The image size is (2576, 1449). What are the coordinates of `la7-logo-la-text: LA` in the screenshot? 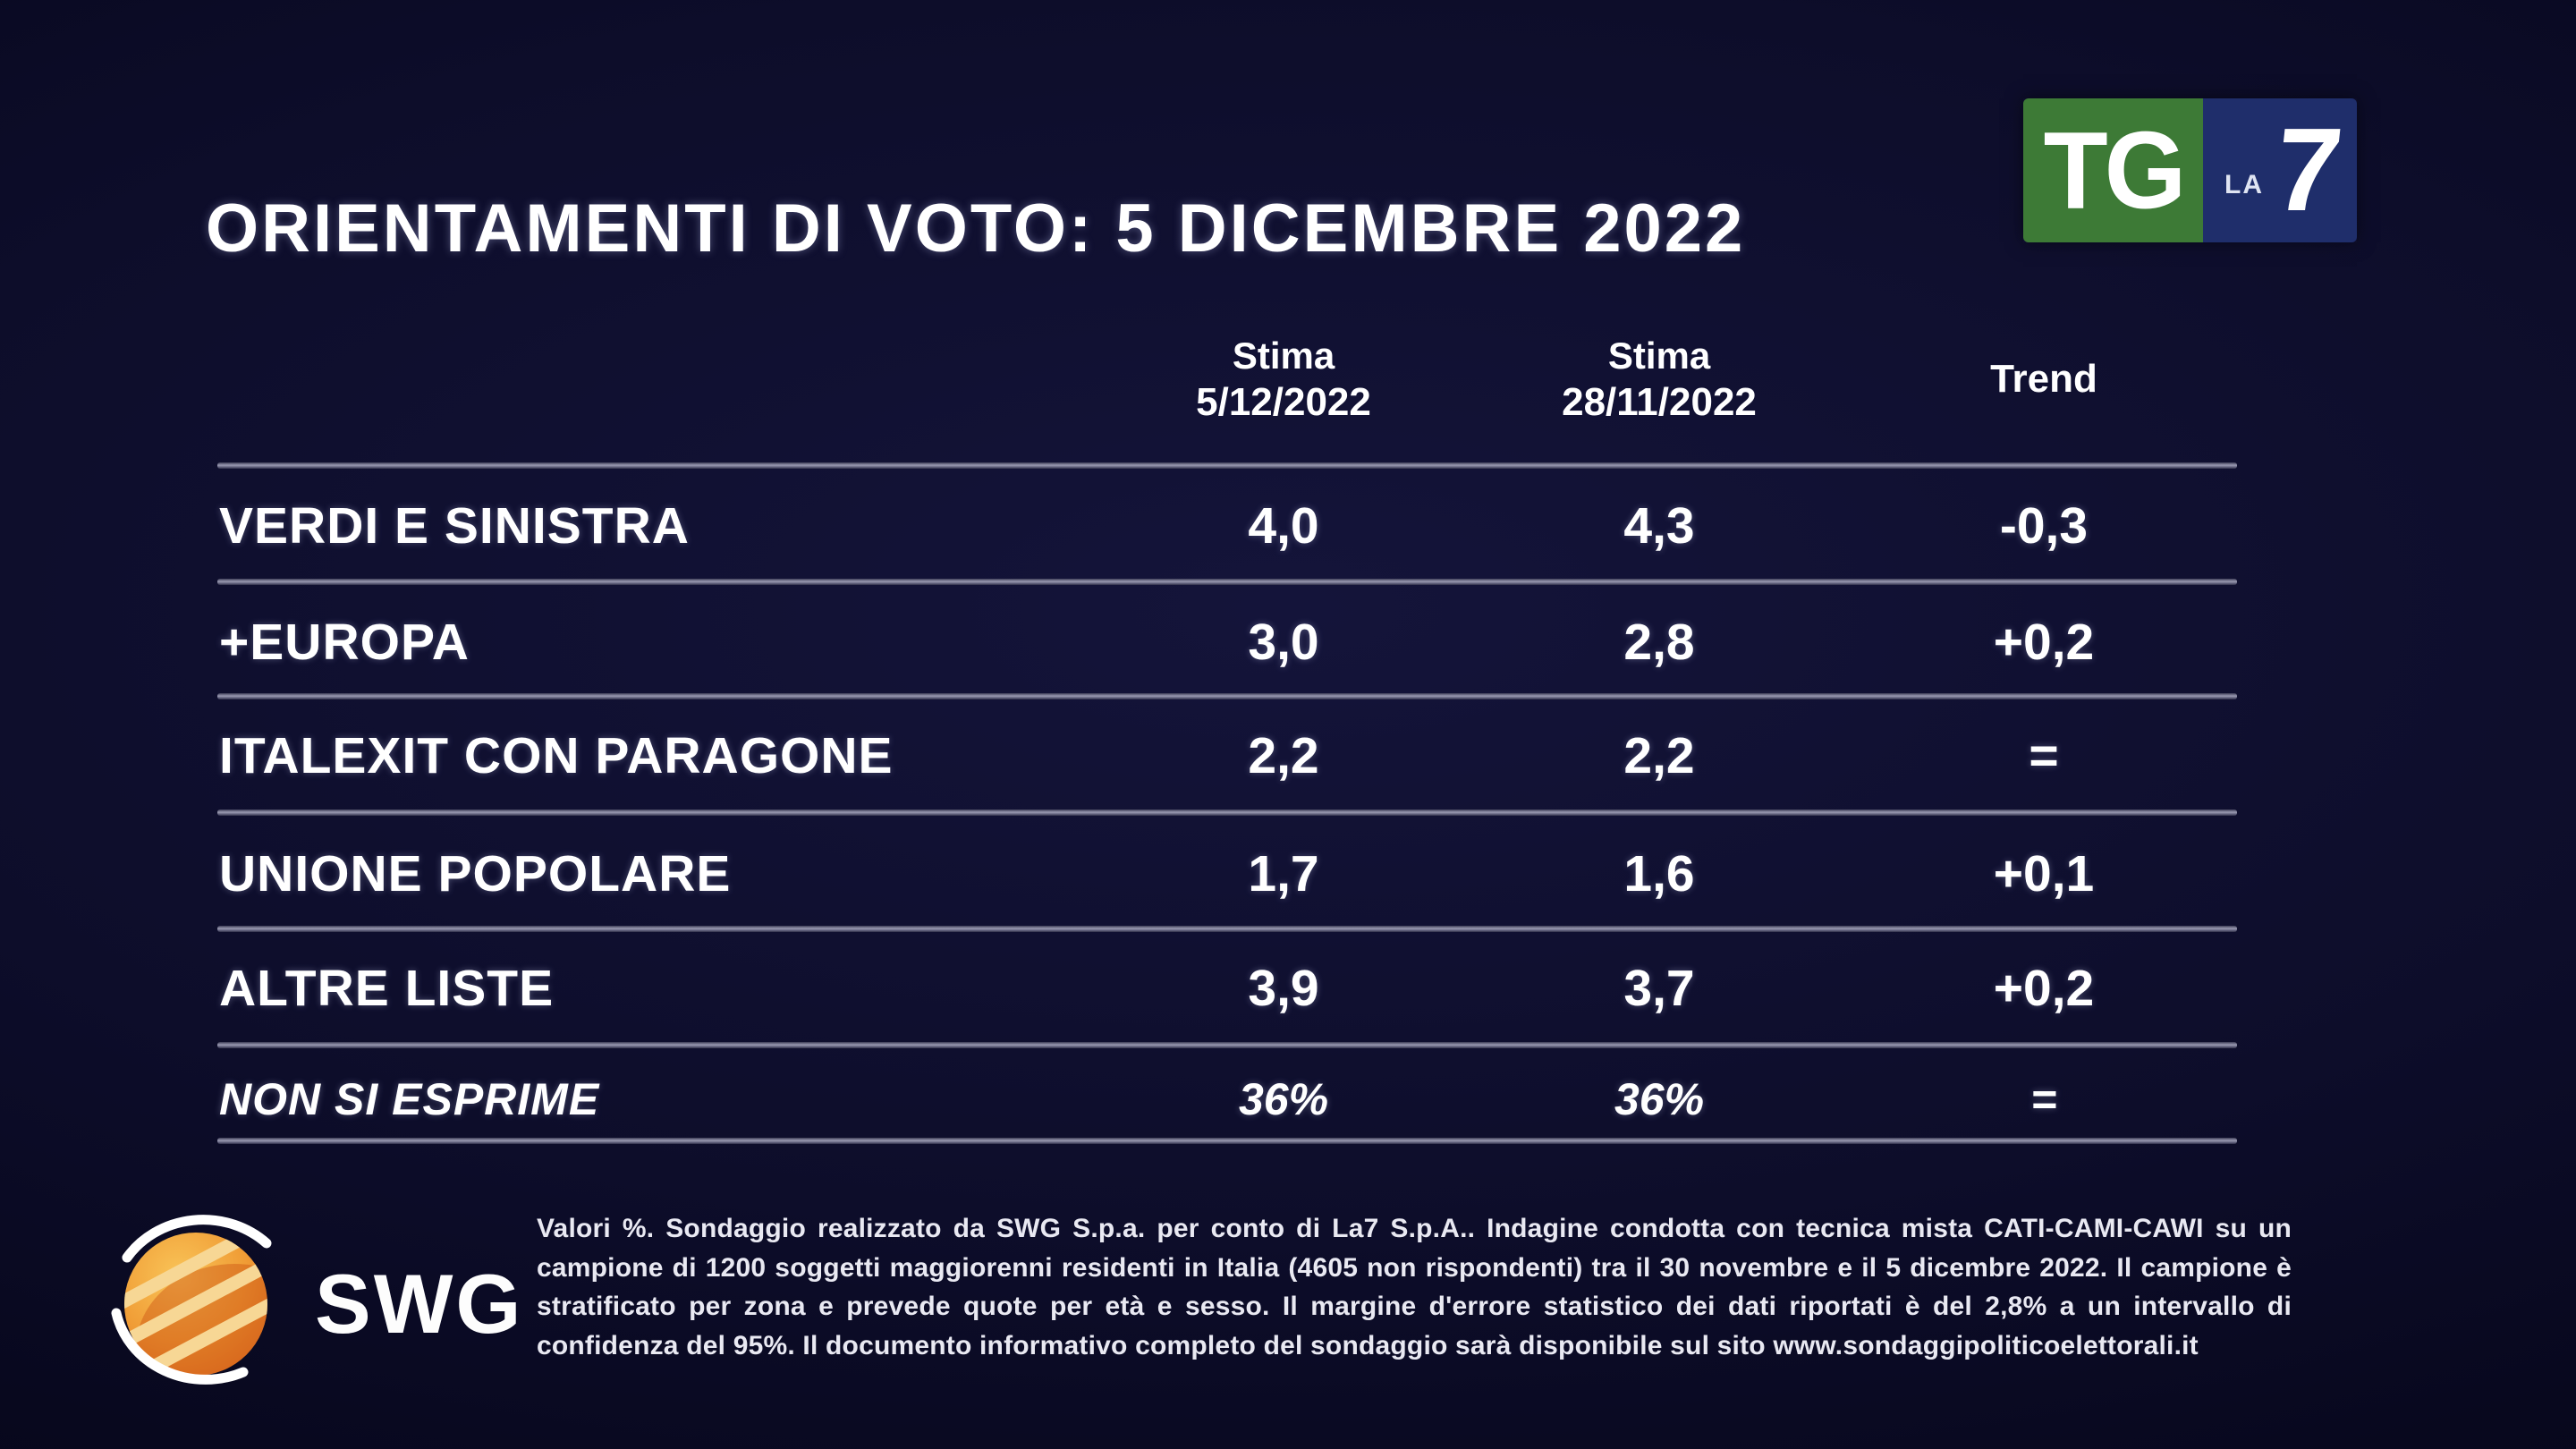 It's located at (2244, 184).